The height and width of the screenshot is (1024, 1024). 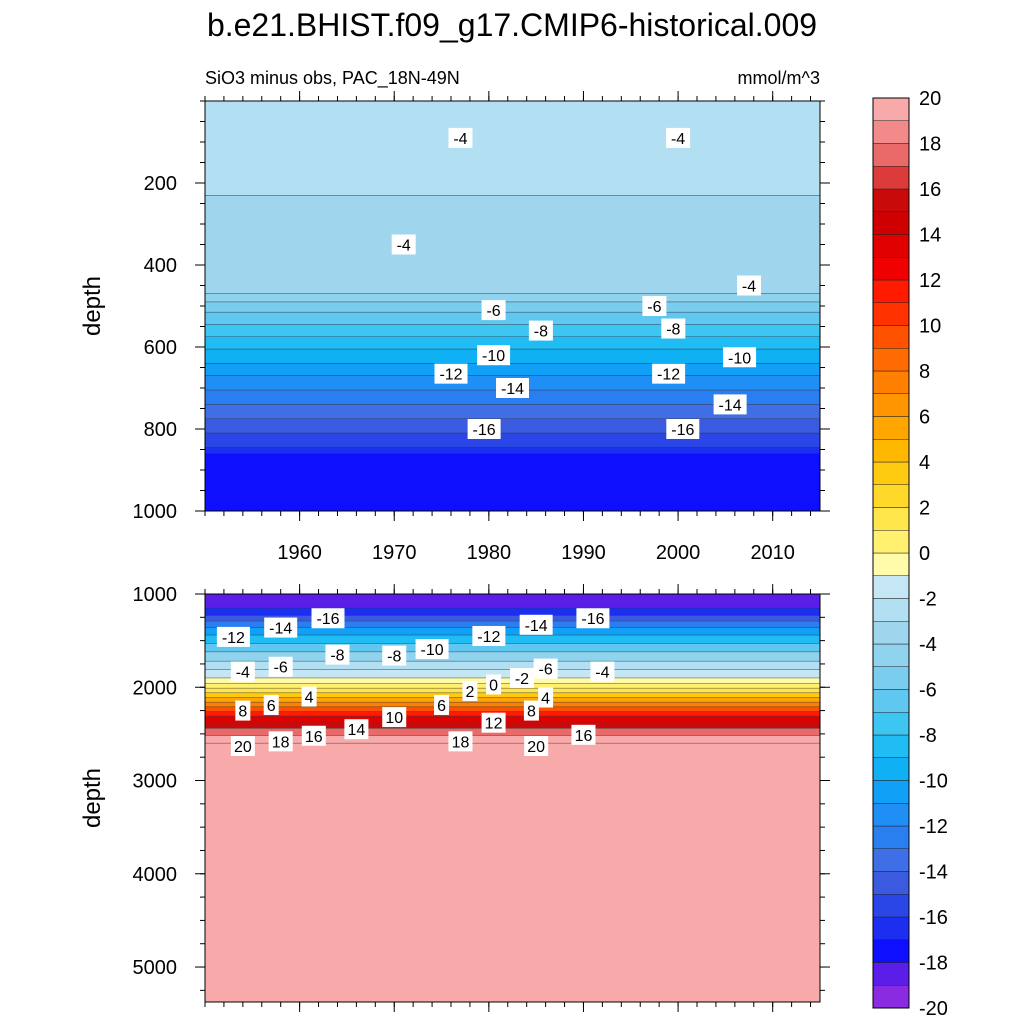 I want to click on y-tick-label: 4000, so click(x=155, y=875).